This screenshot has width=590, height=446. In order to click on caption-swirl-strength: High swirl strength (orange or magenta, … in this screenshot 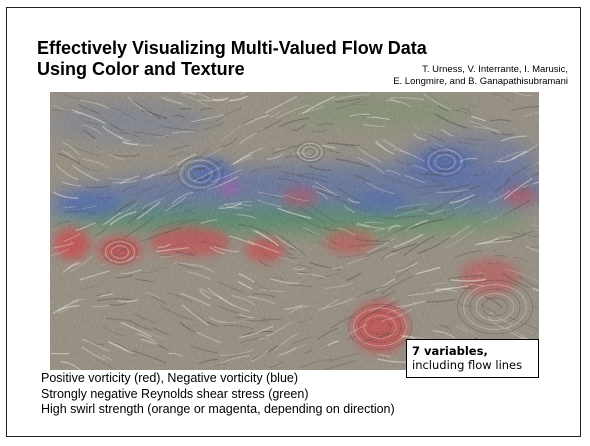, I will do `click(218, 409)`.